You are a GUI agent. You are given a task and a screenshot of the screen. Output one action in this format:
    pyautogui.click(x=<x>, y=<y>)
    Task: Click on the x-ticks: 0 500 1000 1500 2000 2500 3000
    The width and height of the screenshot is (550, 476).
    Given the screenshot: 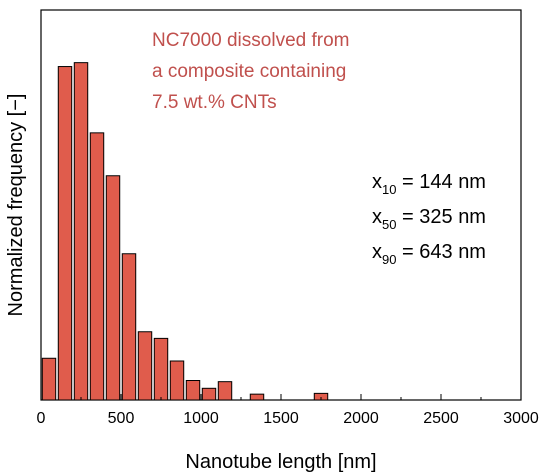 What is the action you would take?
    pyautogui.click(x=288, y=410)
    